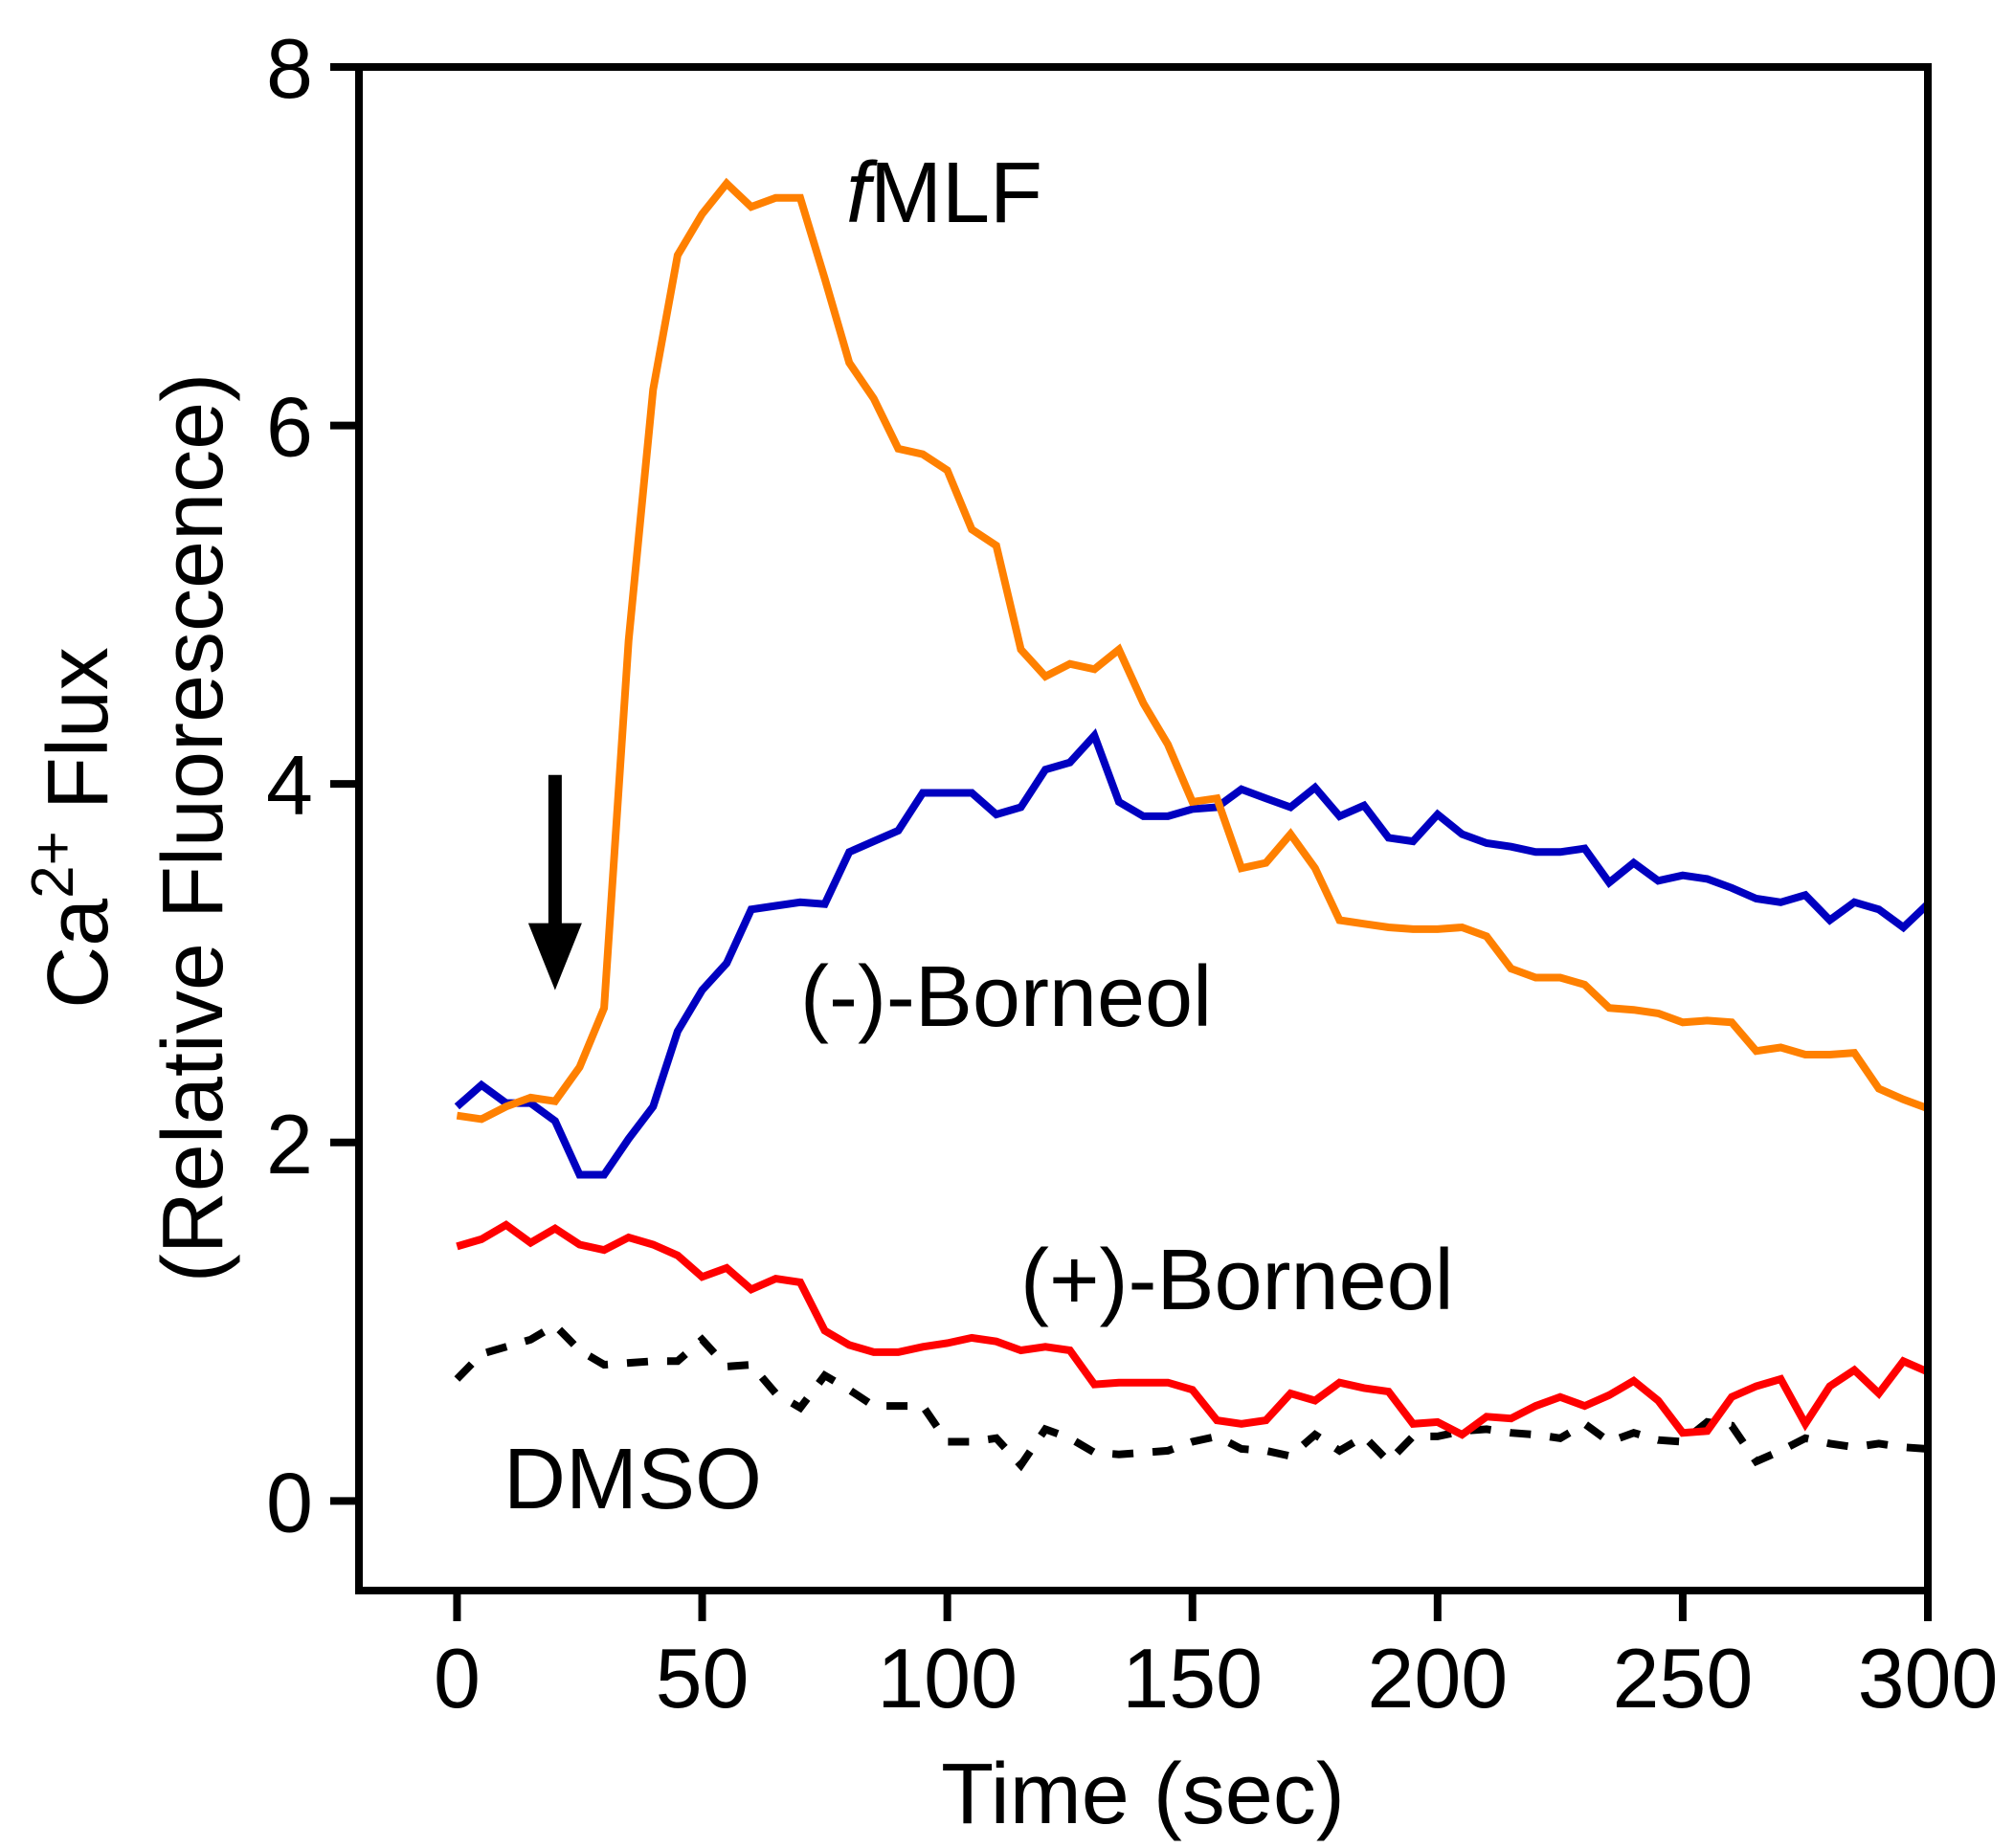 The image size is (2014, 1848). What do you see at coordinates (1237, 1281) in the screenshot?
I see `series-label-plus-borneol: (+)-Borneol` at bounding box center [1237, 1281].